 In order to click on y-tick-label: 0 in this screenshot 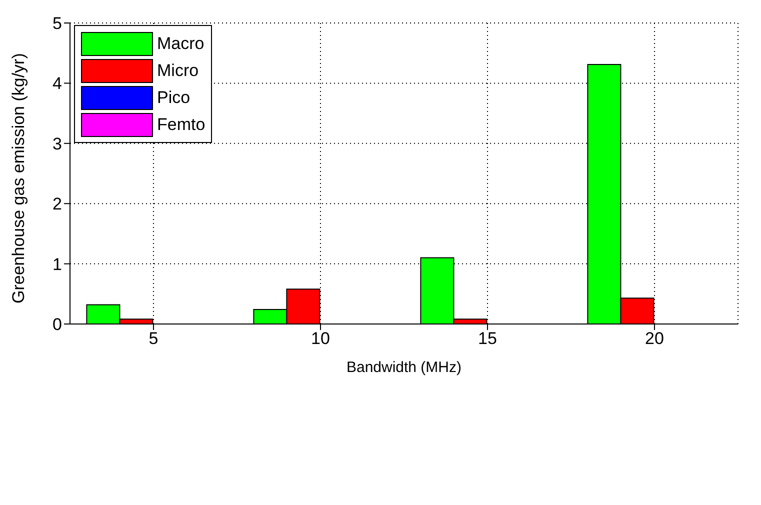, I will do `click(57, 324)`.